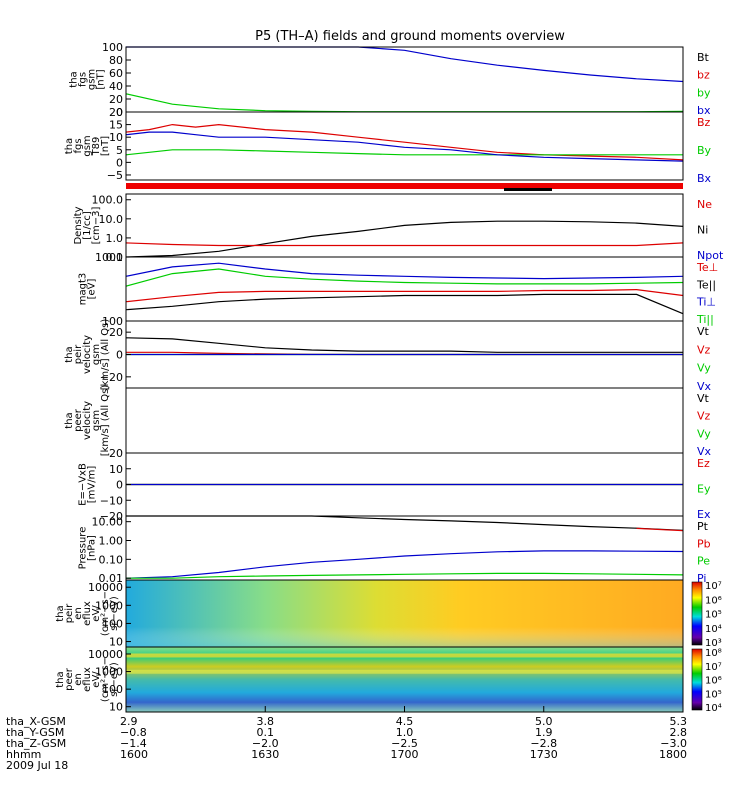 Image resolution: width=750 pixels, height=804 pixels. What do you see at coordinates (116, 137) in the screenshot?
I see `y-tick-label: 10` at bounding box center [116, 137].